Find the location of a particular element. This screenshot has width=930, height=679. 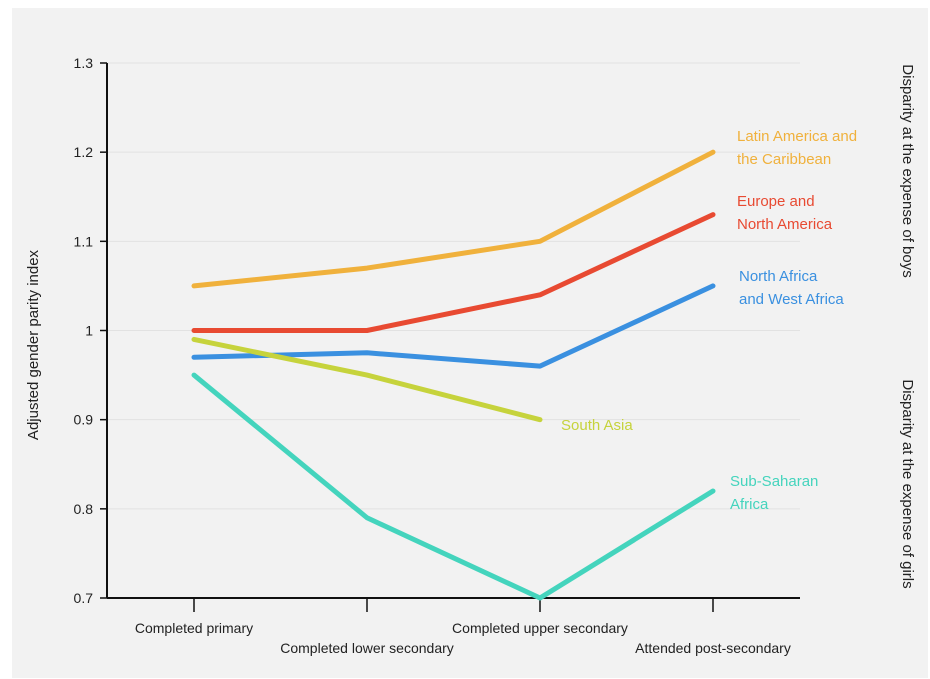

series-label-line: South Asia is located at coordinates (597, 425).